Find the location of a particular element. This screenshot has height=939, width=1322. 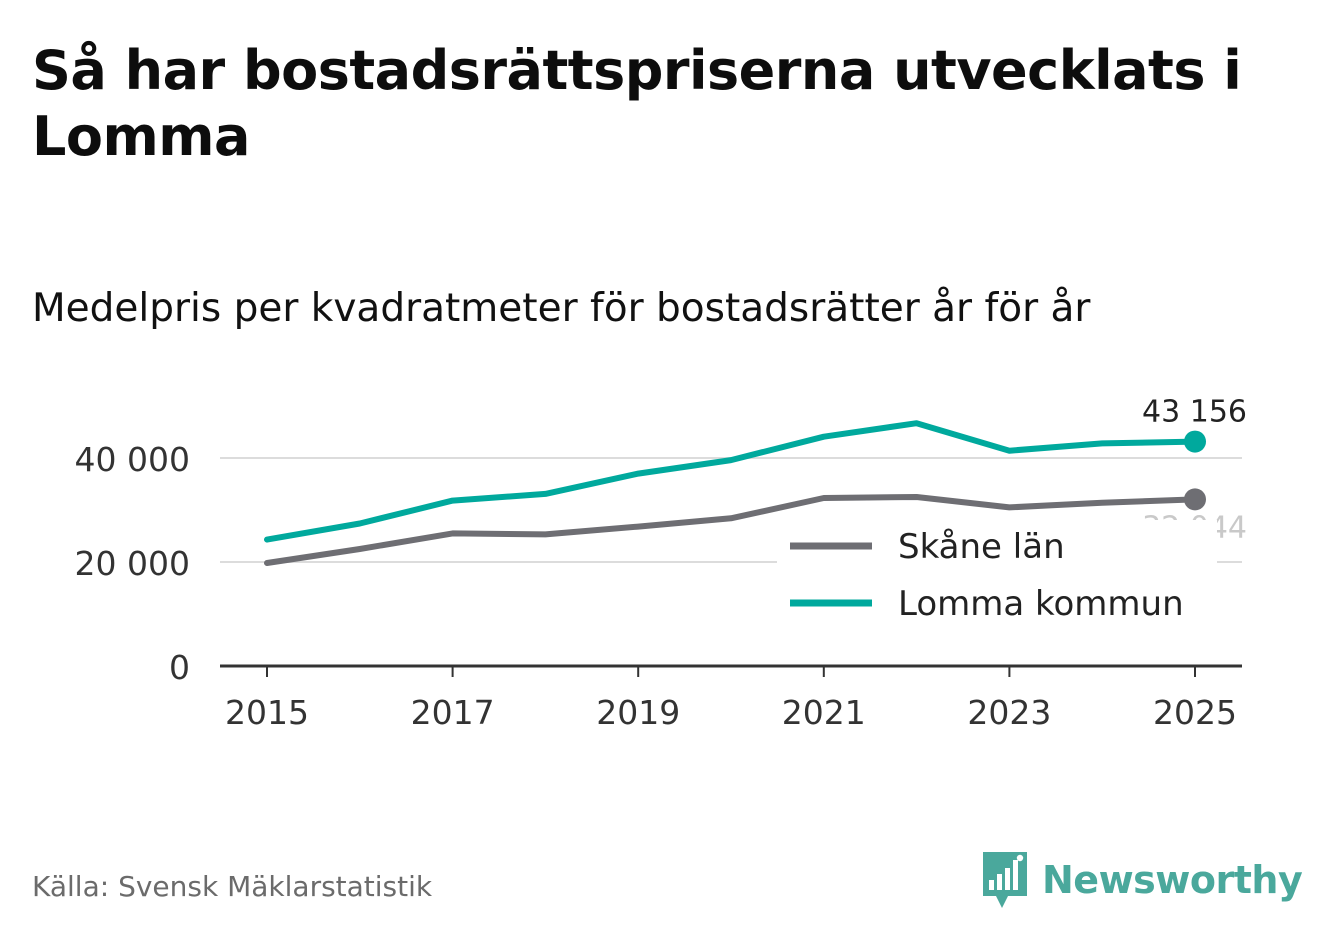

legend-label-0: Skåne län is located at coordinates (981, 547).